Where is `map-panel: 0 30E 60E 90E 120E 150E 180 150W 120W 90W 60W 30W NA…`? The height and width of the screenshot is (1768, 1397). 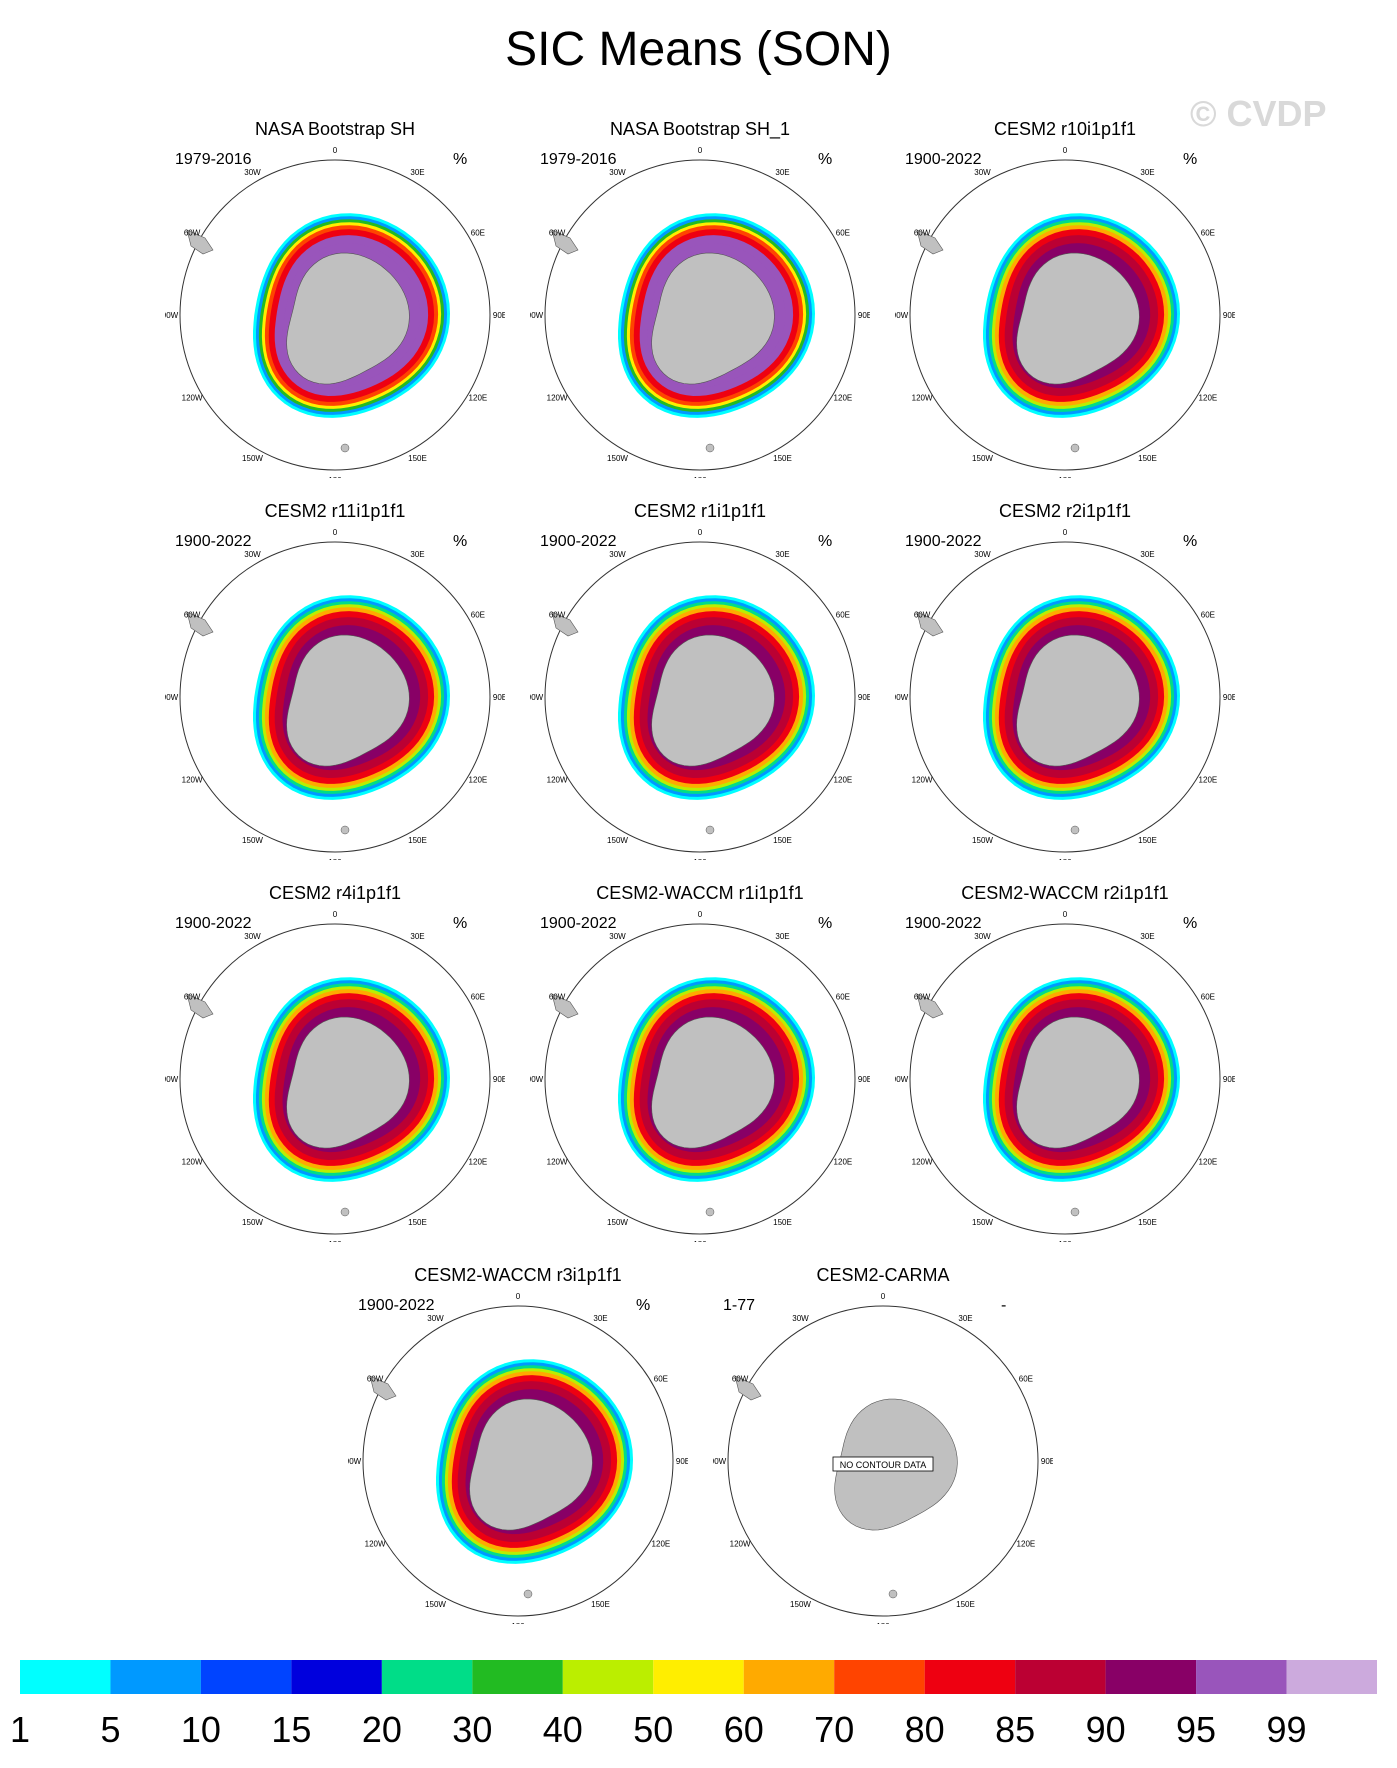
map-panel: 0 30E 60E 90E 120E 150E 180 150W 120W 90W 60W 30W NA… is located at coordinates (700, 298).